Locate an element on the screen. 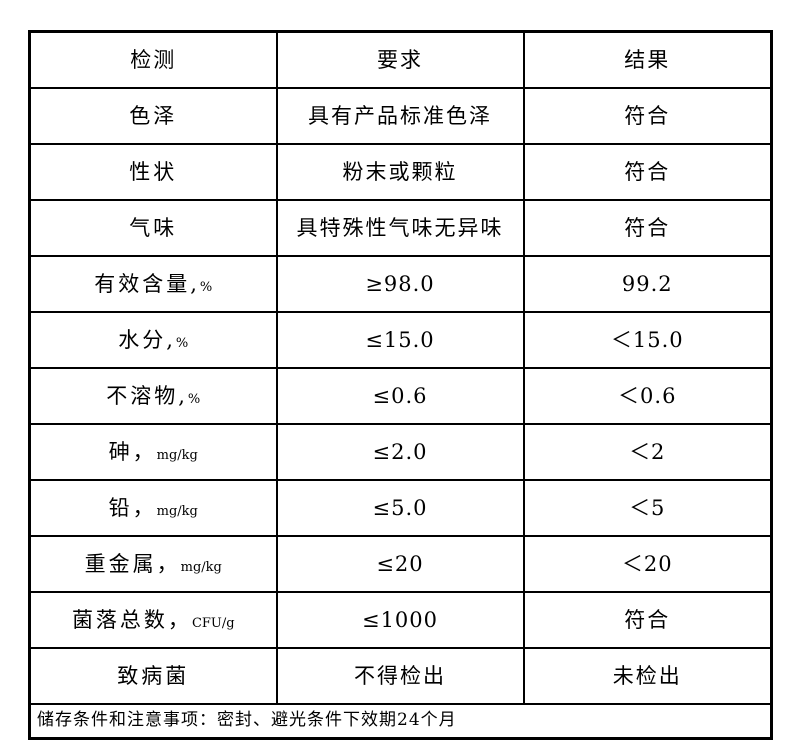 The image size is (800, 750). cell-requirement: ≤2.0 is located at coordinates (400, 452).